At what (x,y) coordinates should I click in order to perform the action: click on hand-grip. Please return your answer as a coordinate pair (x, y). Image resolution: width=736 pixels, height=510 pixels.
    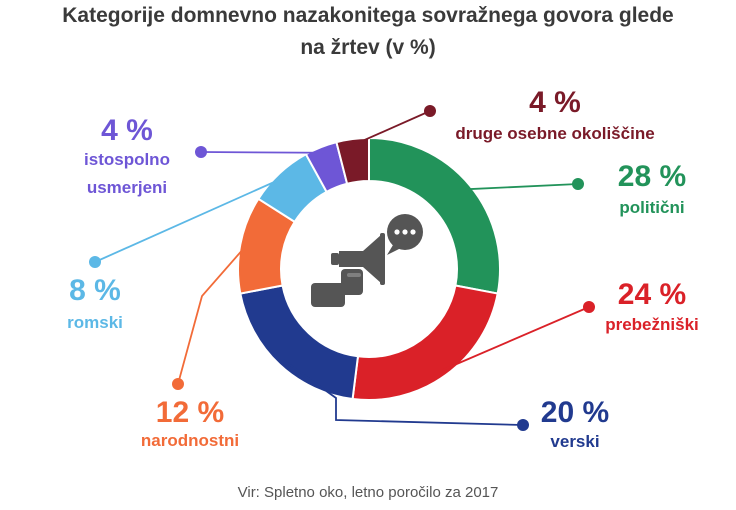
    Looking at the image, I should click on (352, 282).